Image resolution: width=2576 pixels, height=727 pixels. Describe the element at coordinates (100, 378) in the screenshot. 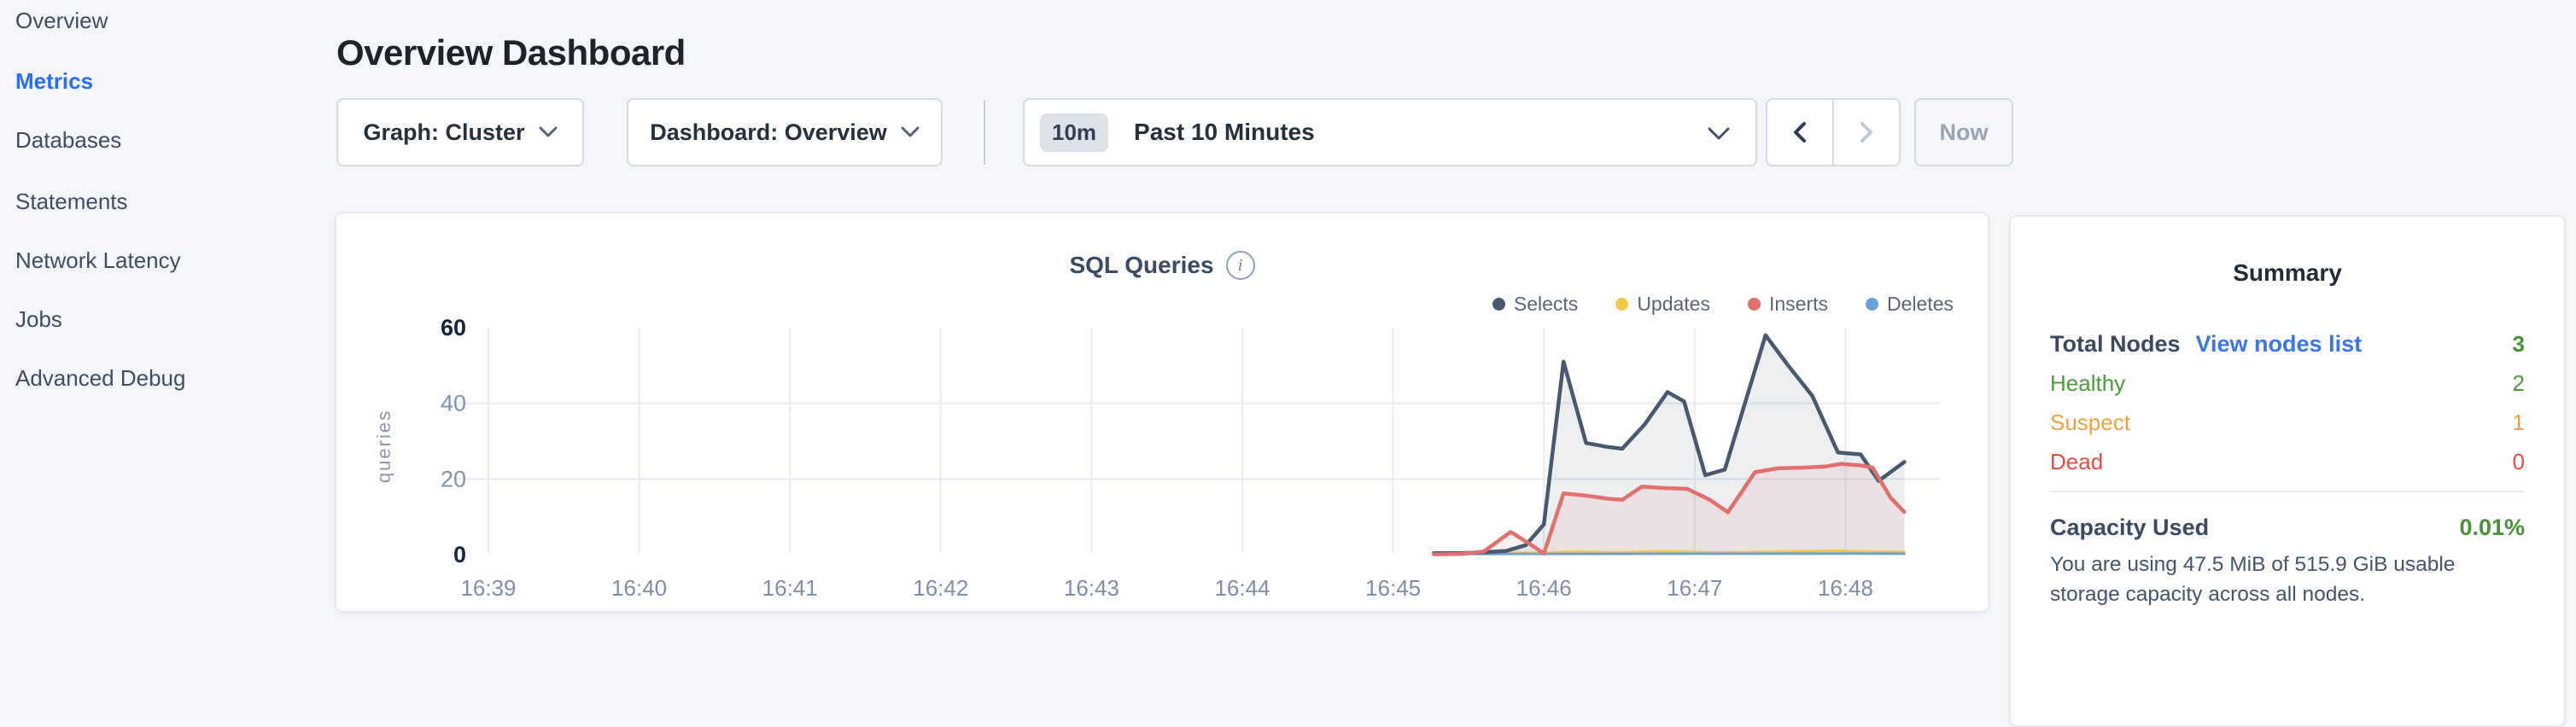

I see `sidebar-item-advanced-debug: Advanced Debug` at that location.